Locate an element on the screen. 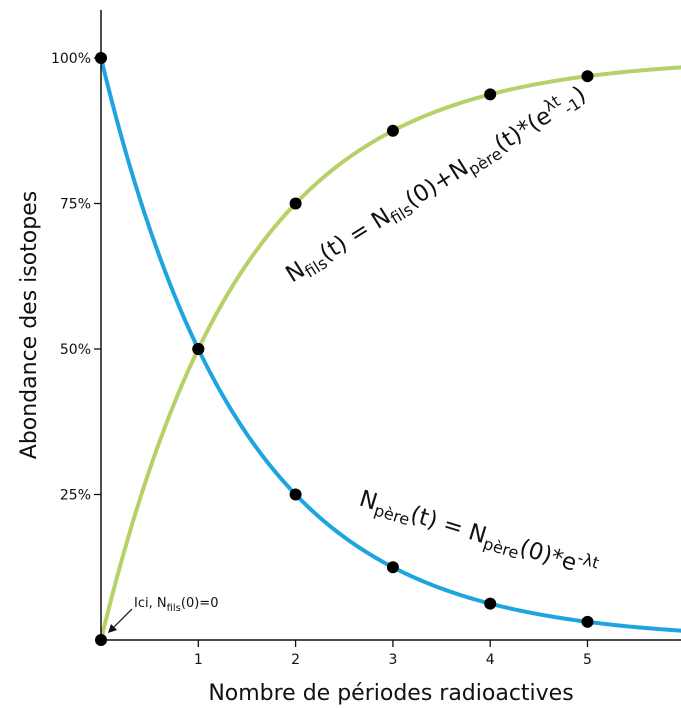  y-tick-label-25: 25% is located at coordinates (75, 496).